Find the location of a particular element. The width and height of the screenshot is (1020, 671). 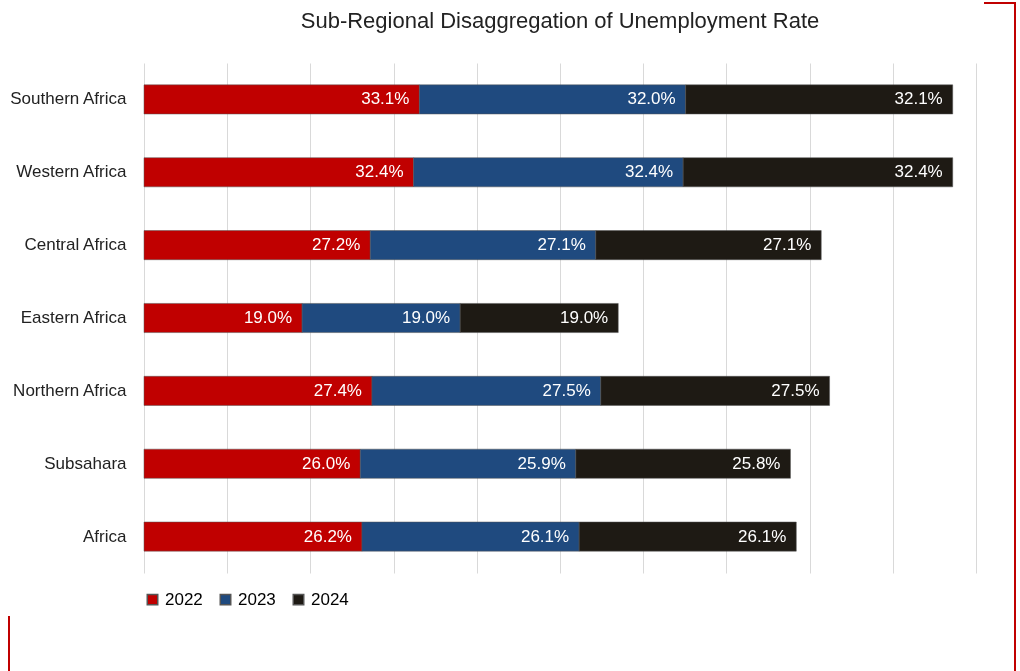

data-label: 26.0% is located at coordinates (326, 463).